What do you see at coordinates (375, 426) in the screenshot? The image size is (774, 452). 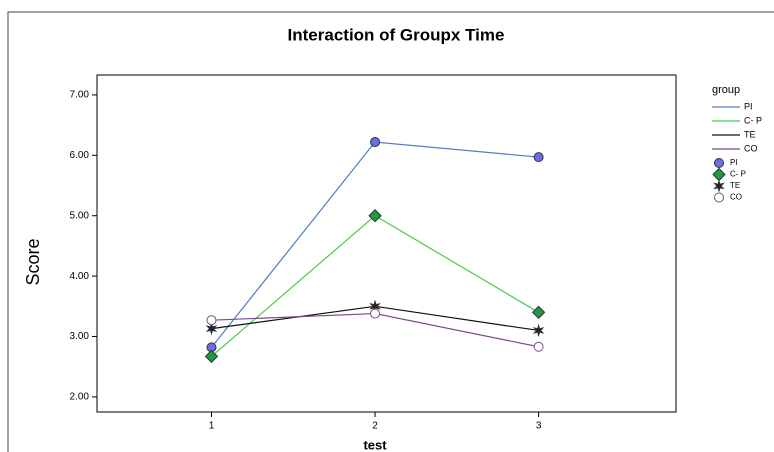 I see `x-tick-label: 2` at bounding box center [375, 426].